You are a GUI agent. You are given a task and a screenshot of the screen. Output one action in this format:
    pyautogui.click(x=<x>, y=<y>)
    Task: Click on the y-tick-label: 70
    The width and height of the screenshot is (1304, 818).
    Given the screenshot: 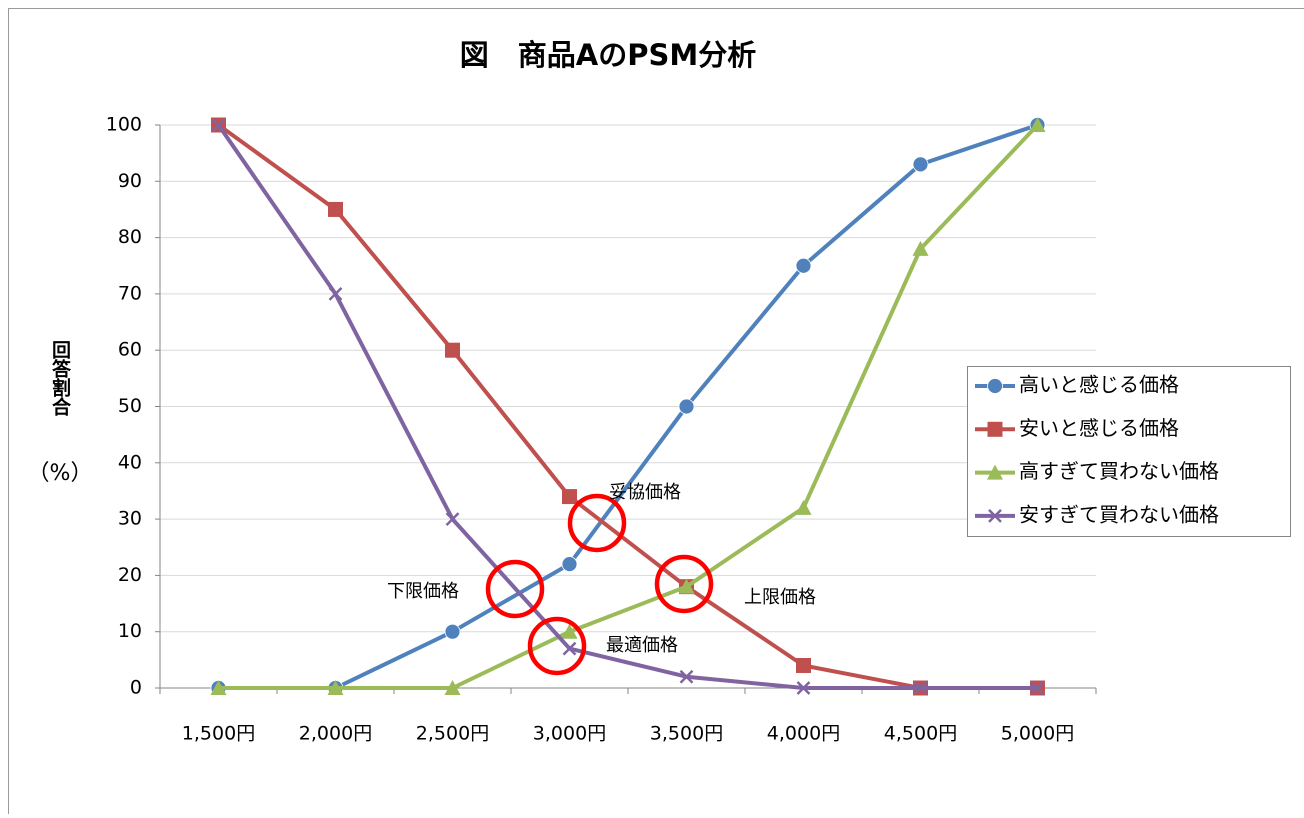 What is the action you would take?
    pyautogui.click(x=130, y=293)
    